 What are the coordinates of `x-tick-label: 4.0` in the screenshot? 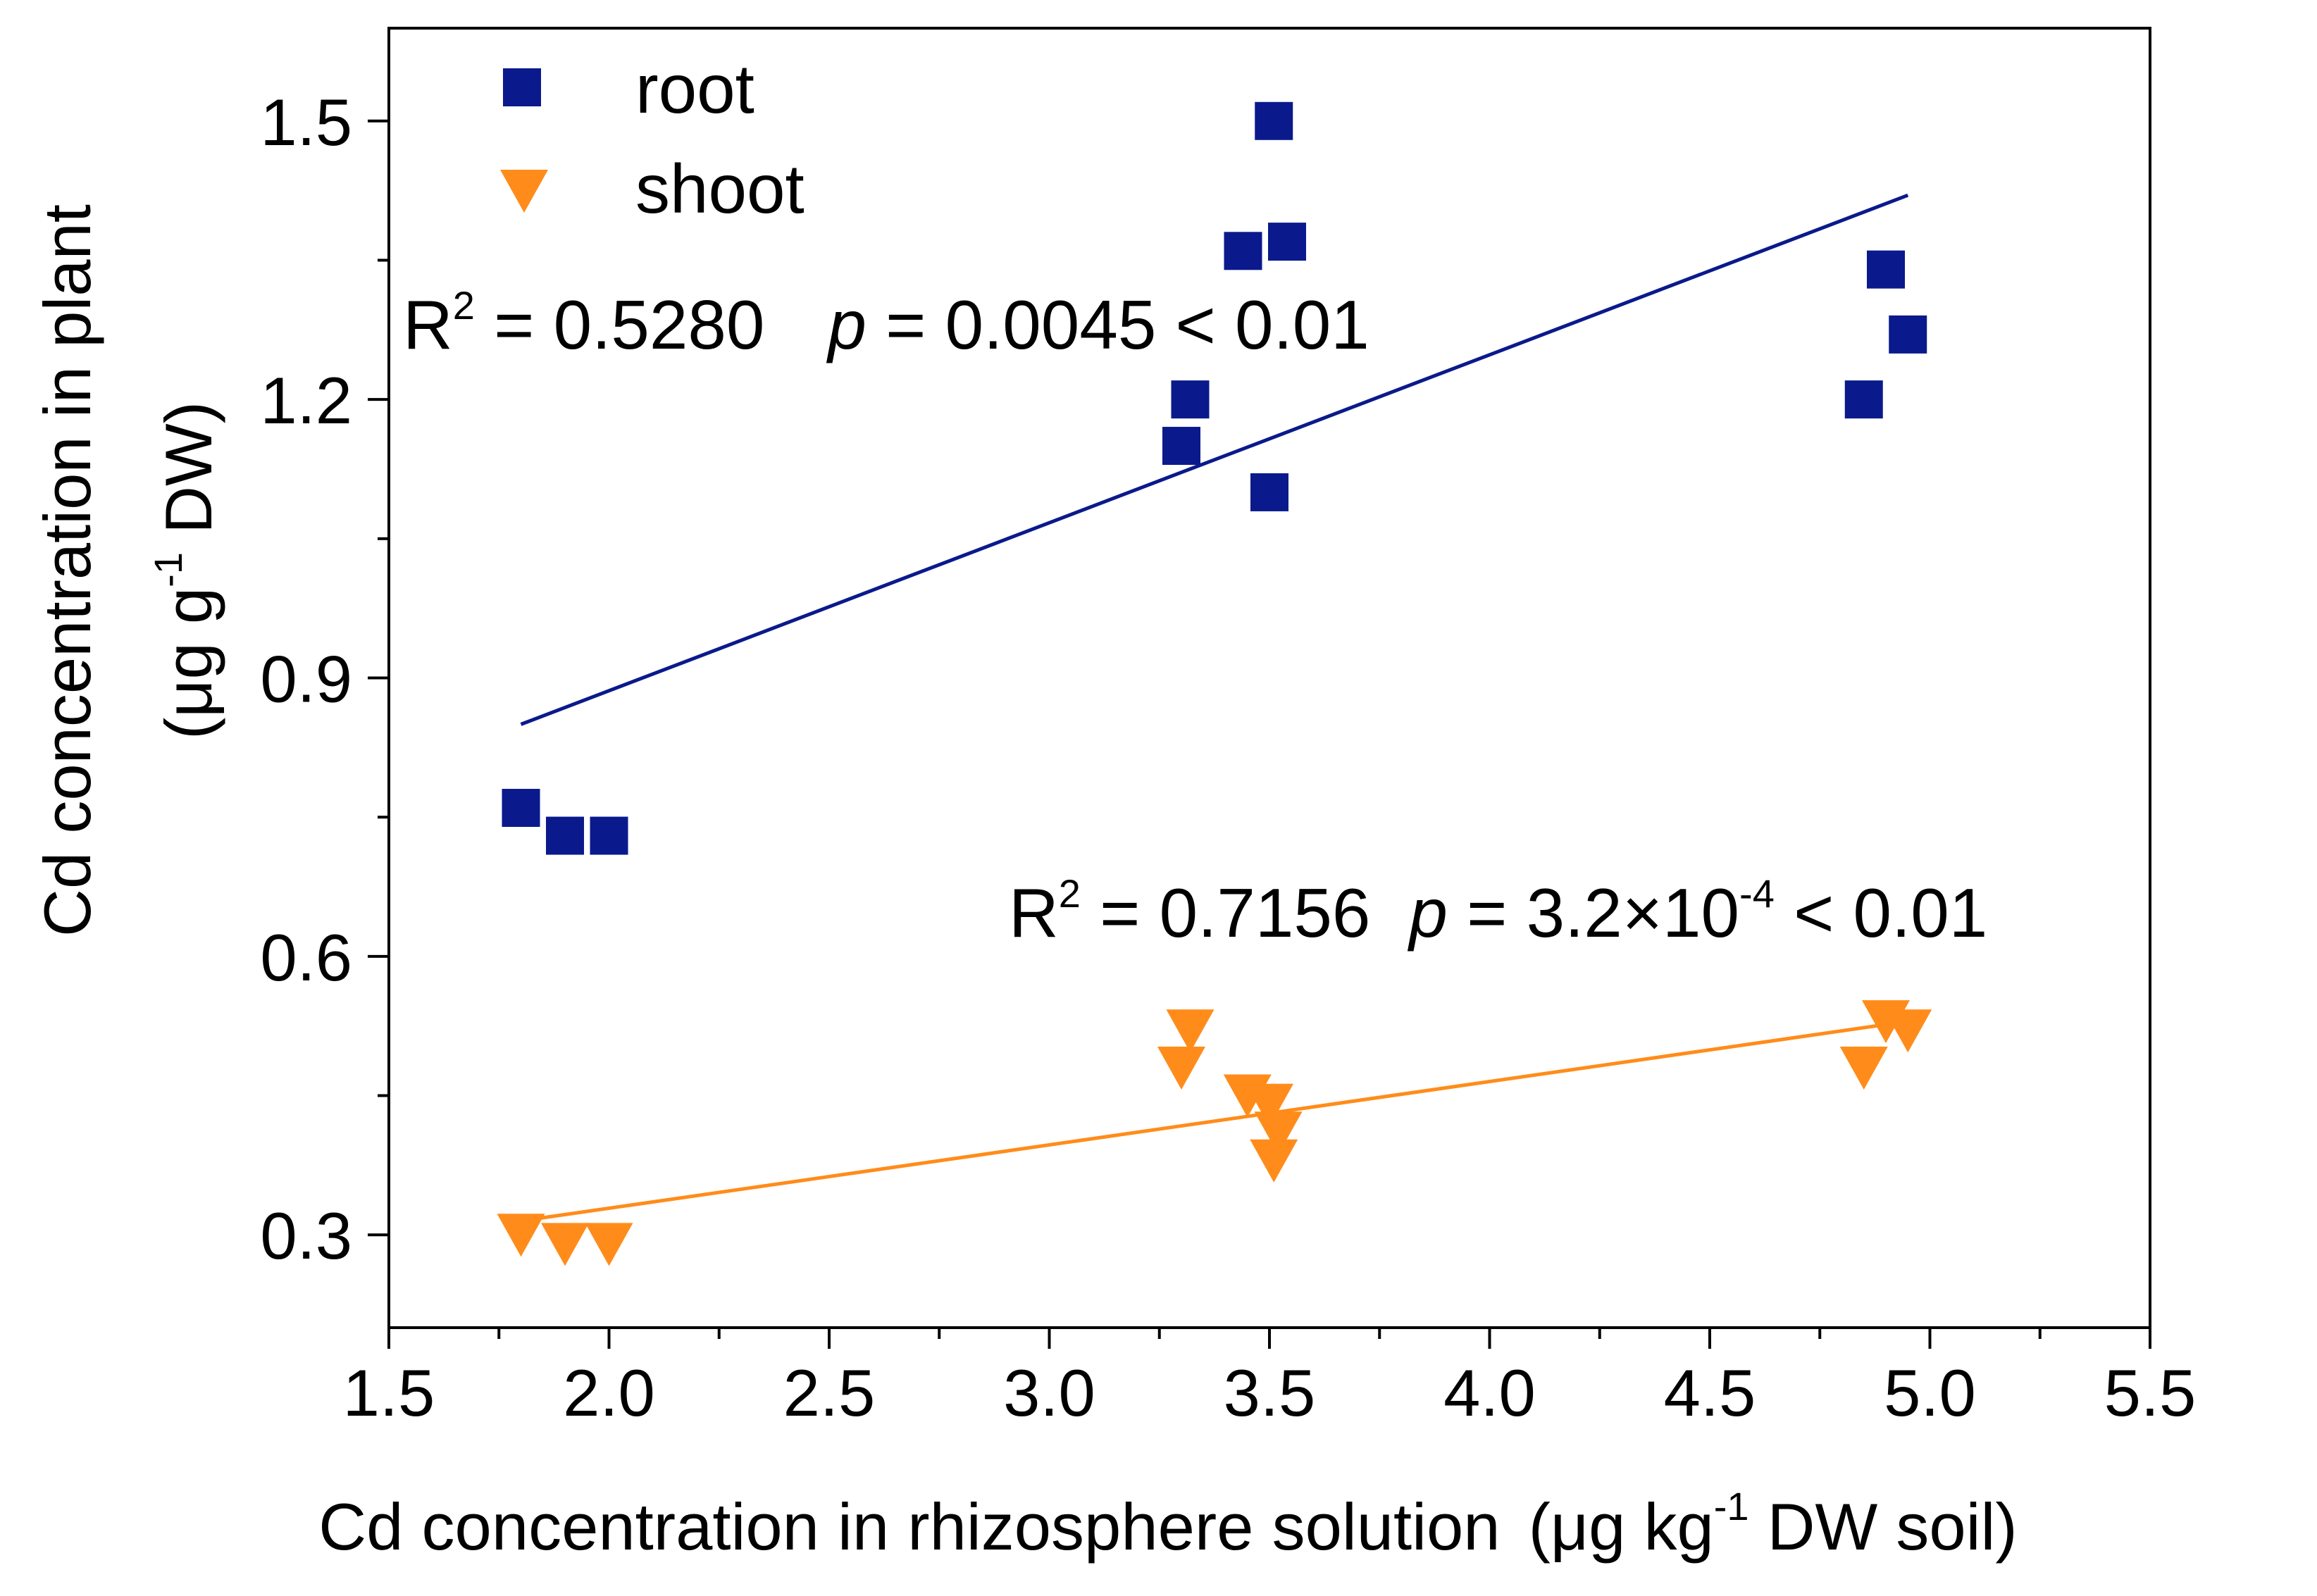 It's located at (1489, 1393).